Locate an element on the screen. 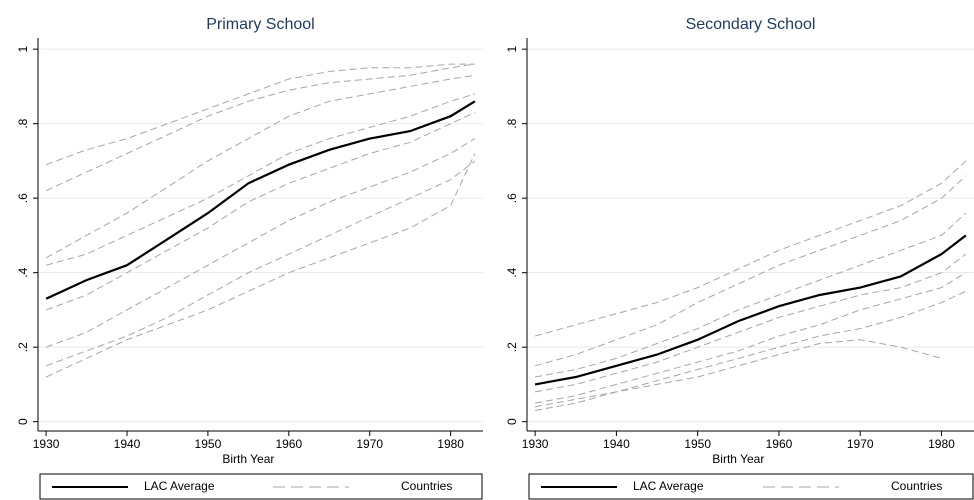 This screenshot has width=974, height=500. chart-title: Secondary School is located at coordinates (751, 24).